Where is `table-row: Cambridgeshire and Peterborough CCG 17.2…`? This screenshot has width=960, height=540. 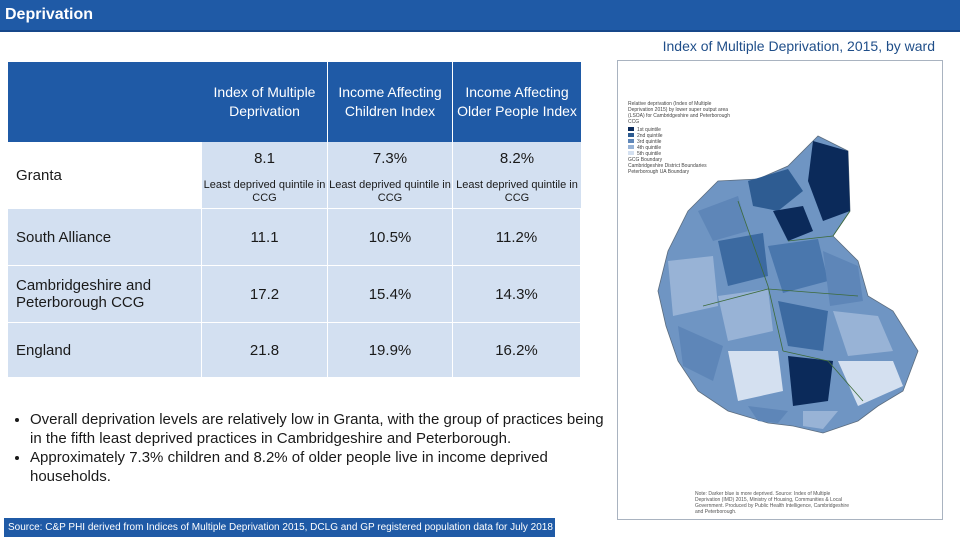 table-row: Cambridgeshire and Peterborough CCG 17.2… is located at coordinates (294, 293).